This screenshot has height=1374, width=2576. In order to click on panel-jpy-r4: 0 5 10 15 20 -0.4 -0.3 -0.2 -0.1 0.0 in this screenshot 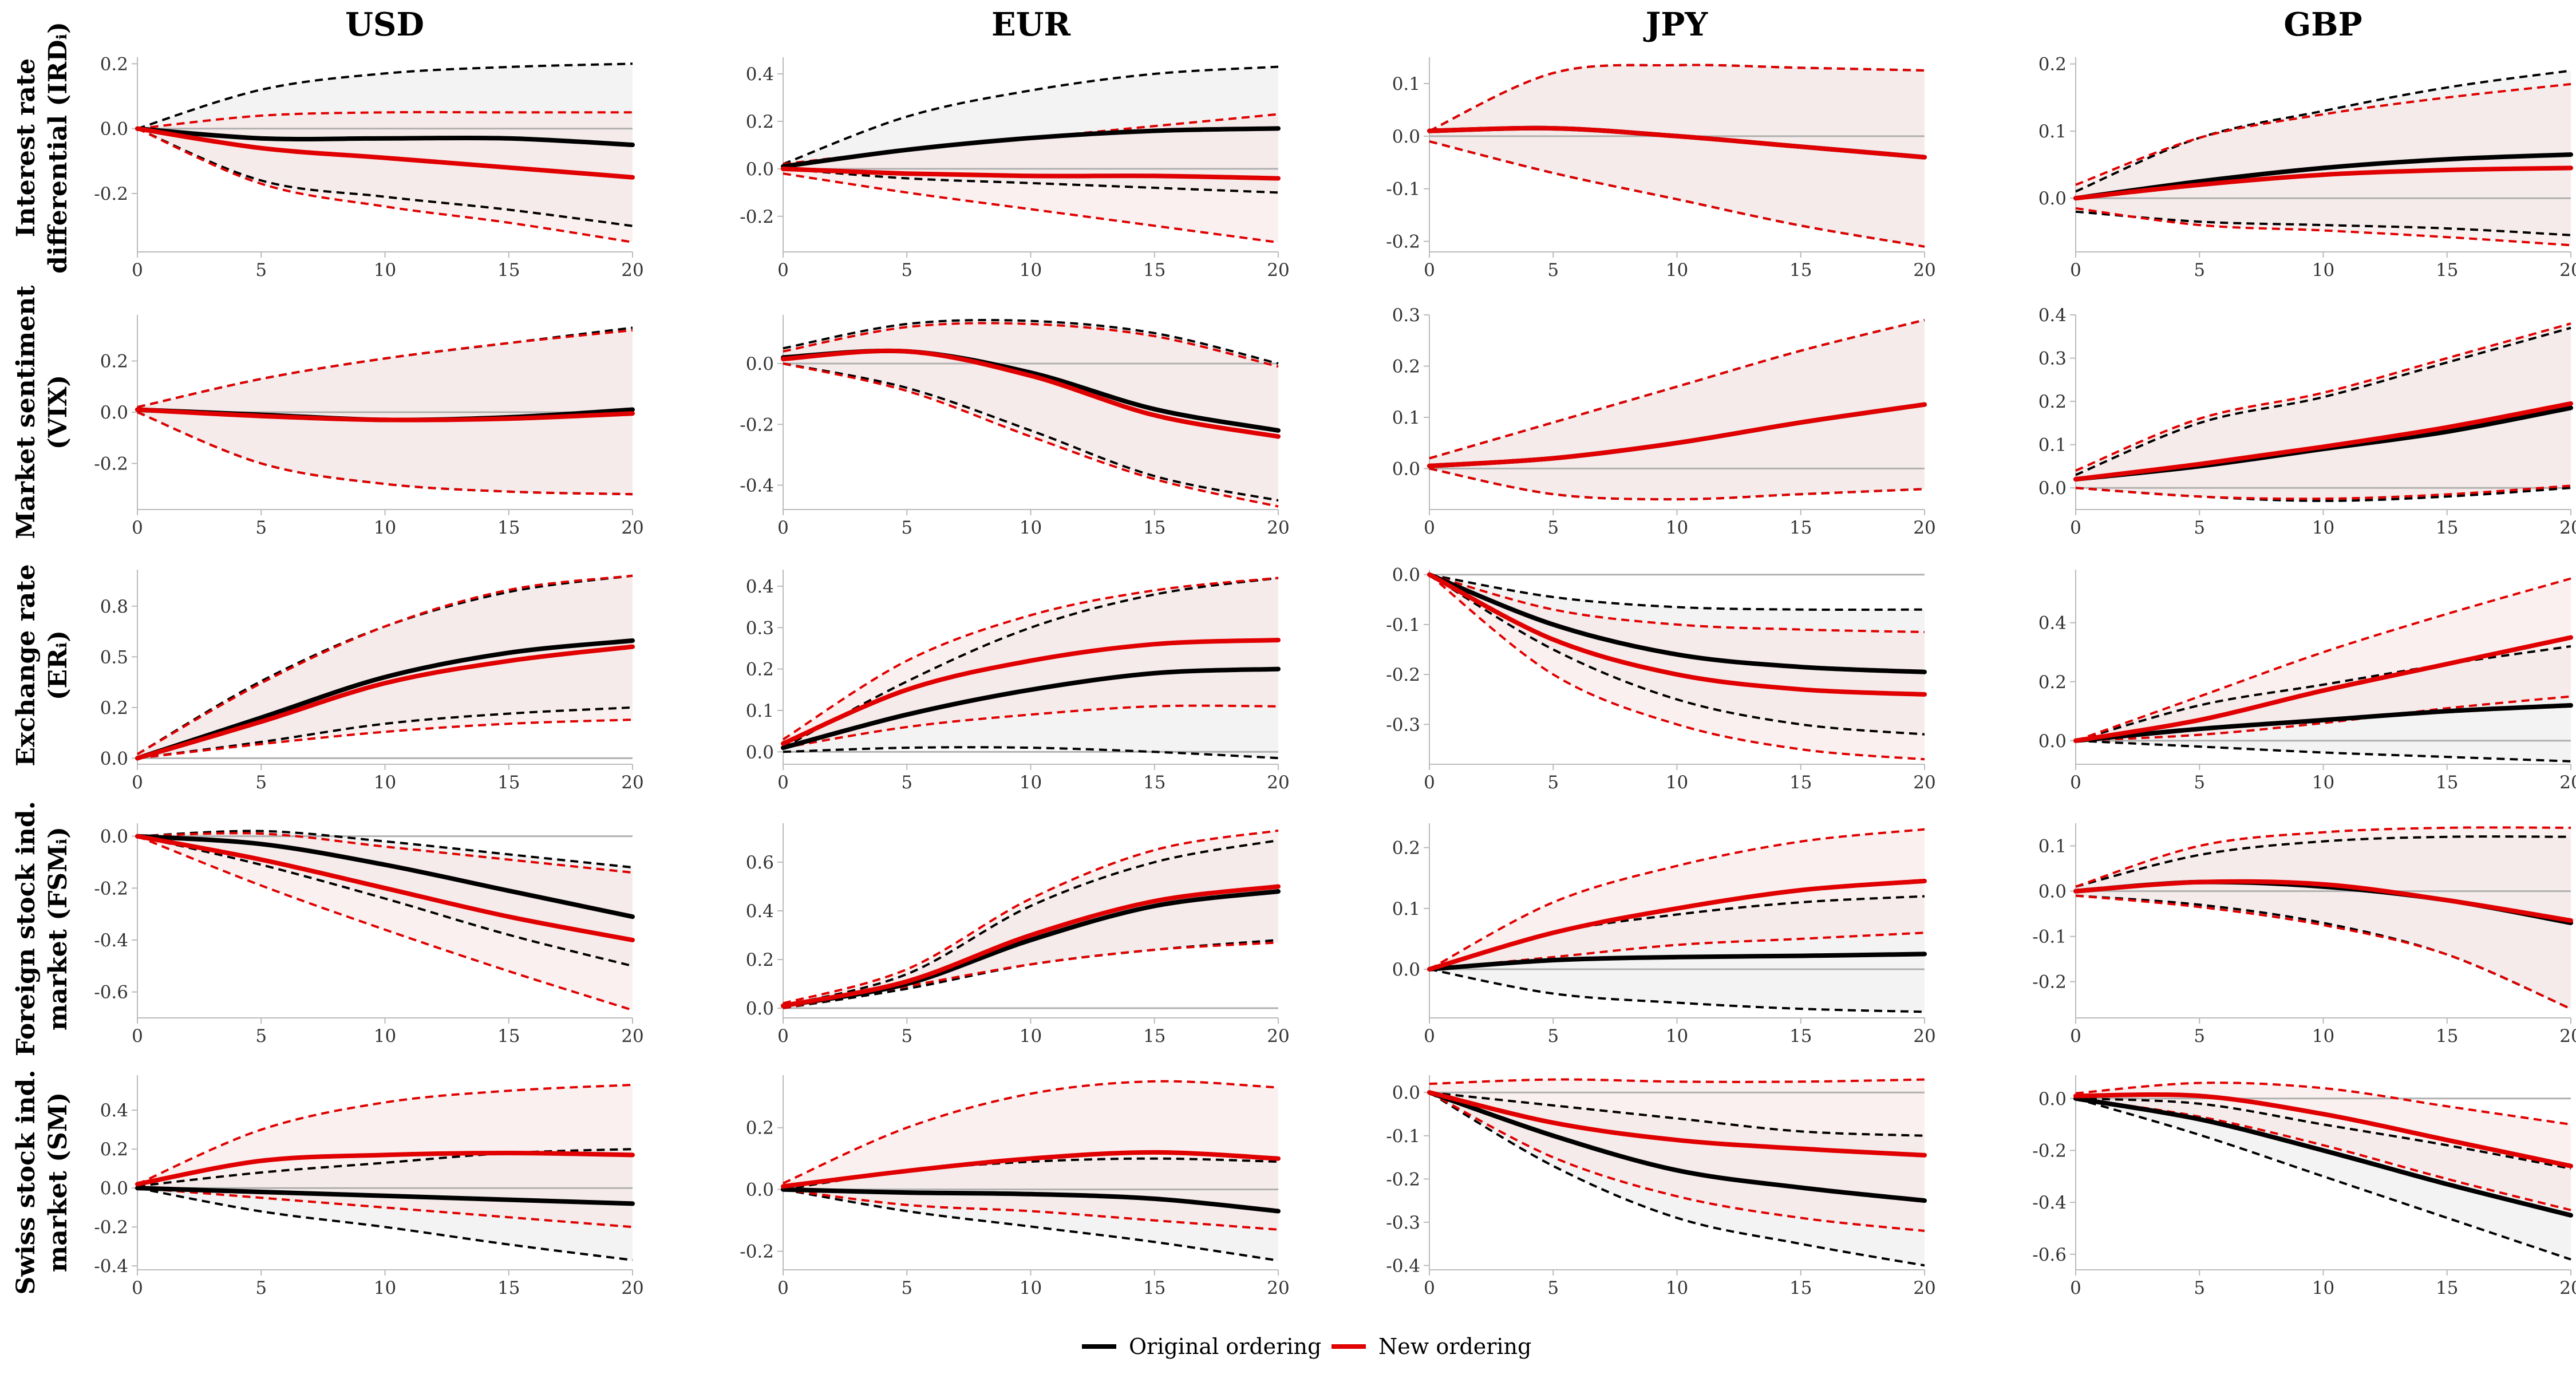, I will do `click(1661, 1186)`.